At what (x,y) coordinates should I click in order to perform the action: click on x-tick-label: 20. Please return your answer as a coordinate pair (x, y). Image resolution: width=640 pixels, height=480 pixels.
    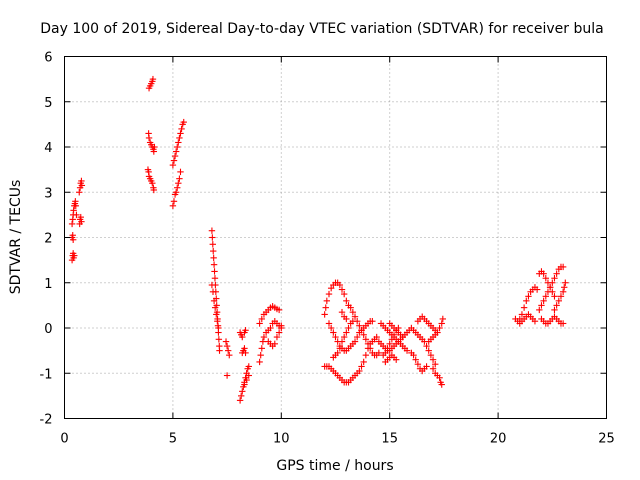
    Looking at the image, I should click on (498, 439).